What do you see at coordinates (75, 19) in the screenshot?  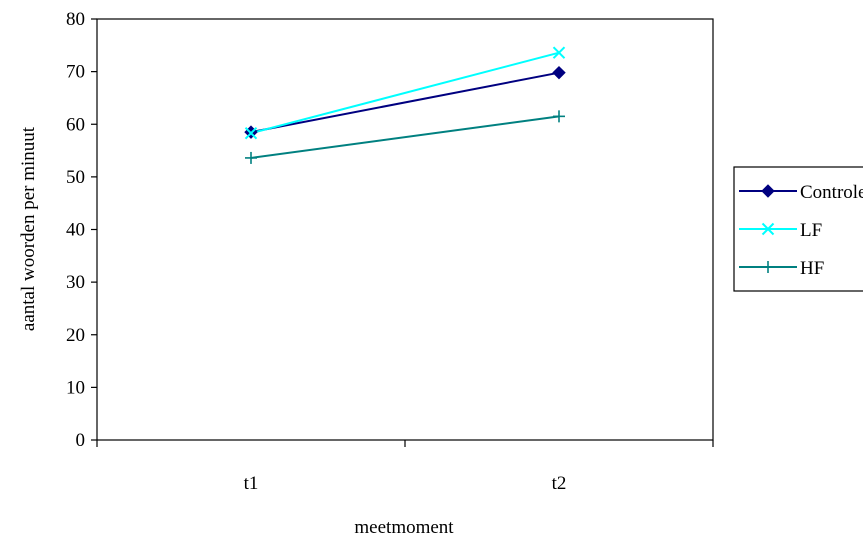 I see `y-tick-label: 80` at bounding box center [75, 19].